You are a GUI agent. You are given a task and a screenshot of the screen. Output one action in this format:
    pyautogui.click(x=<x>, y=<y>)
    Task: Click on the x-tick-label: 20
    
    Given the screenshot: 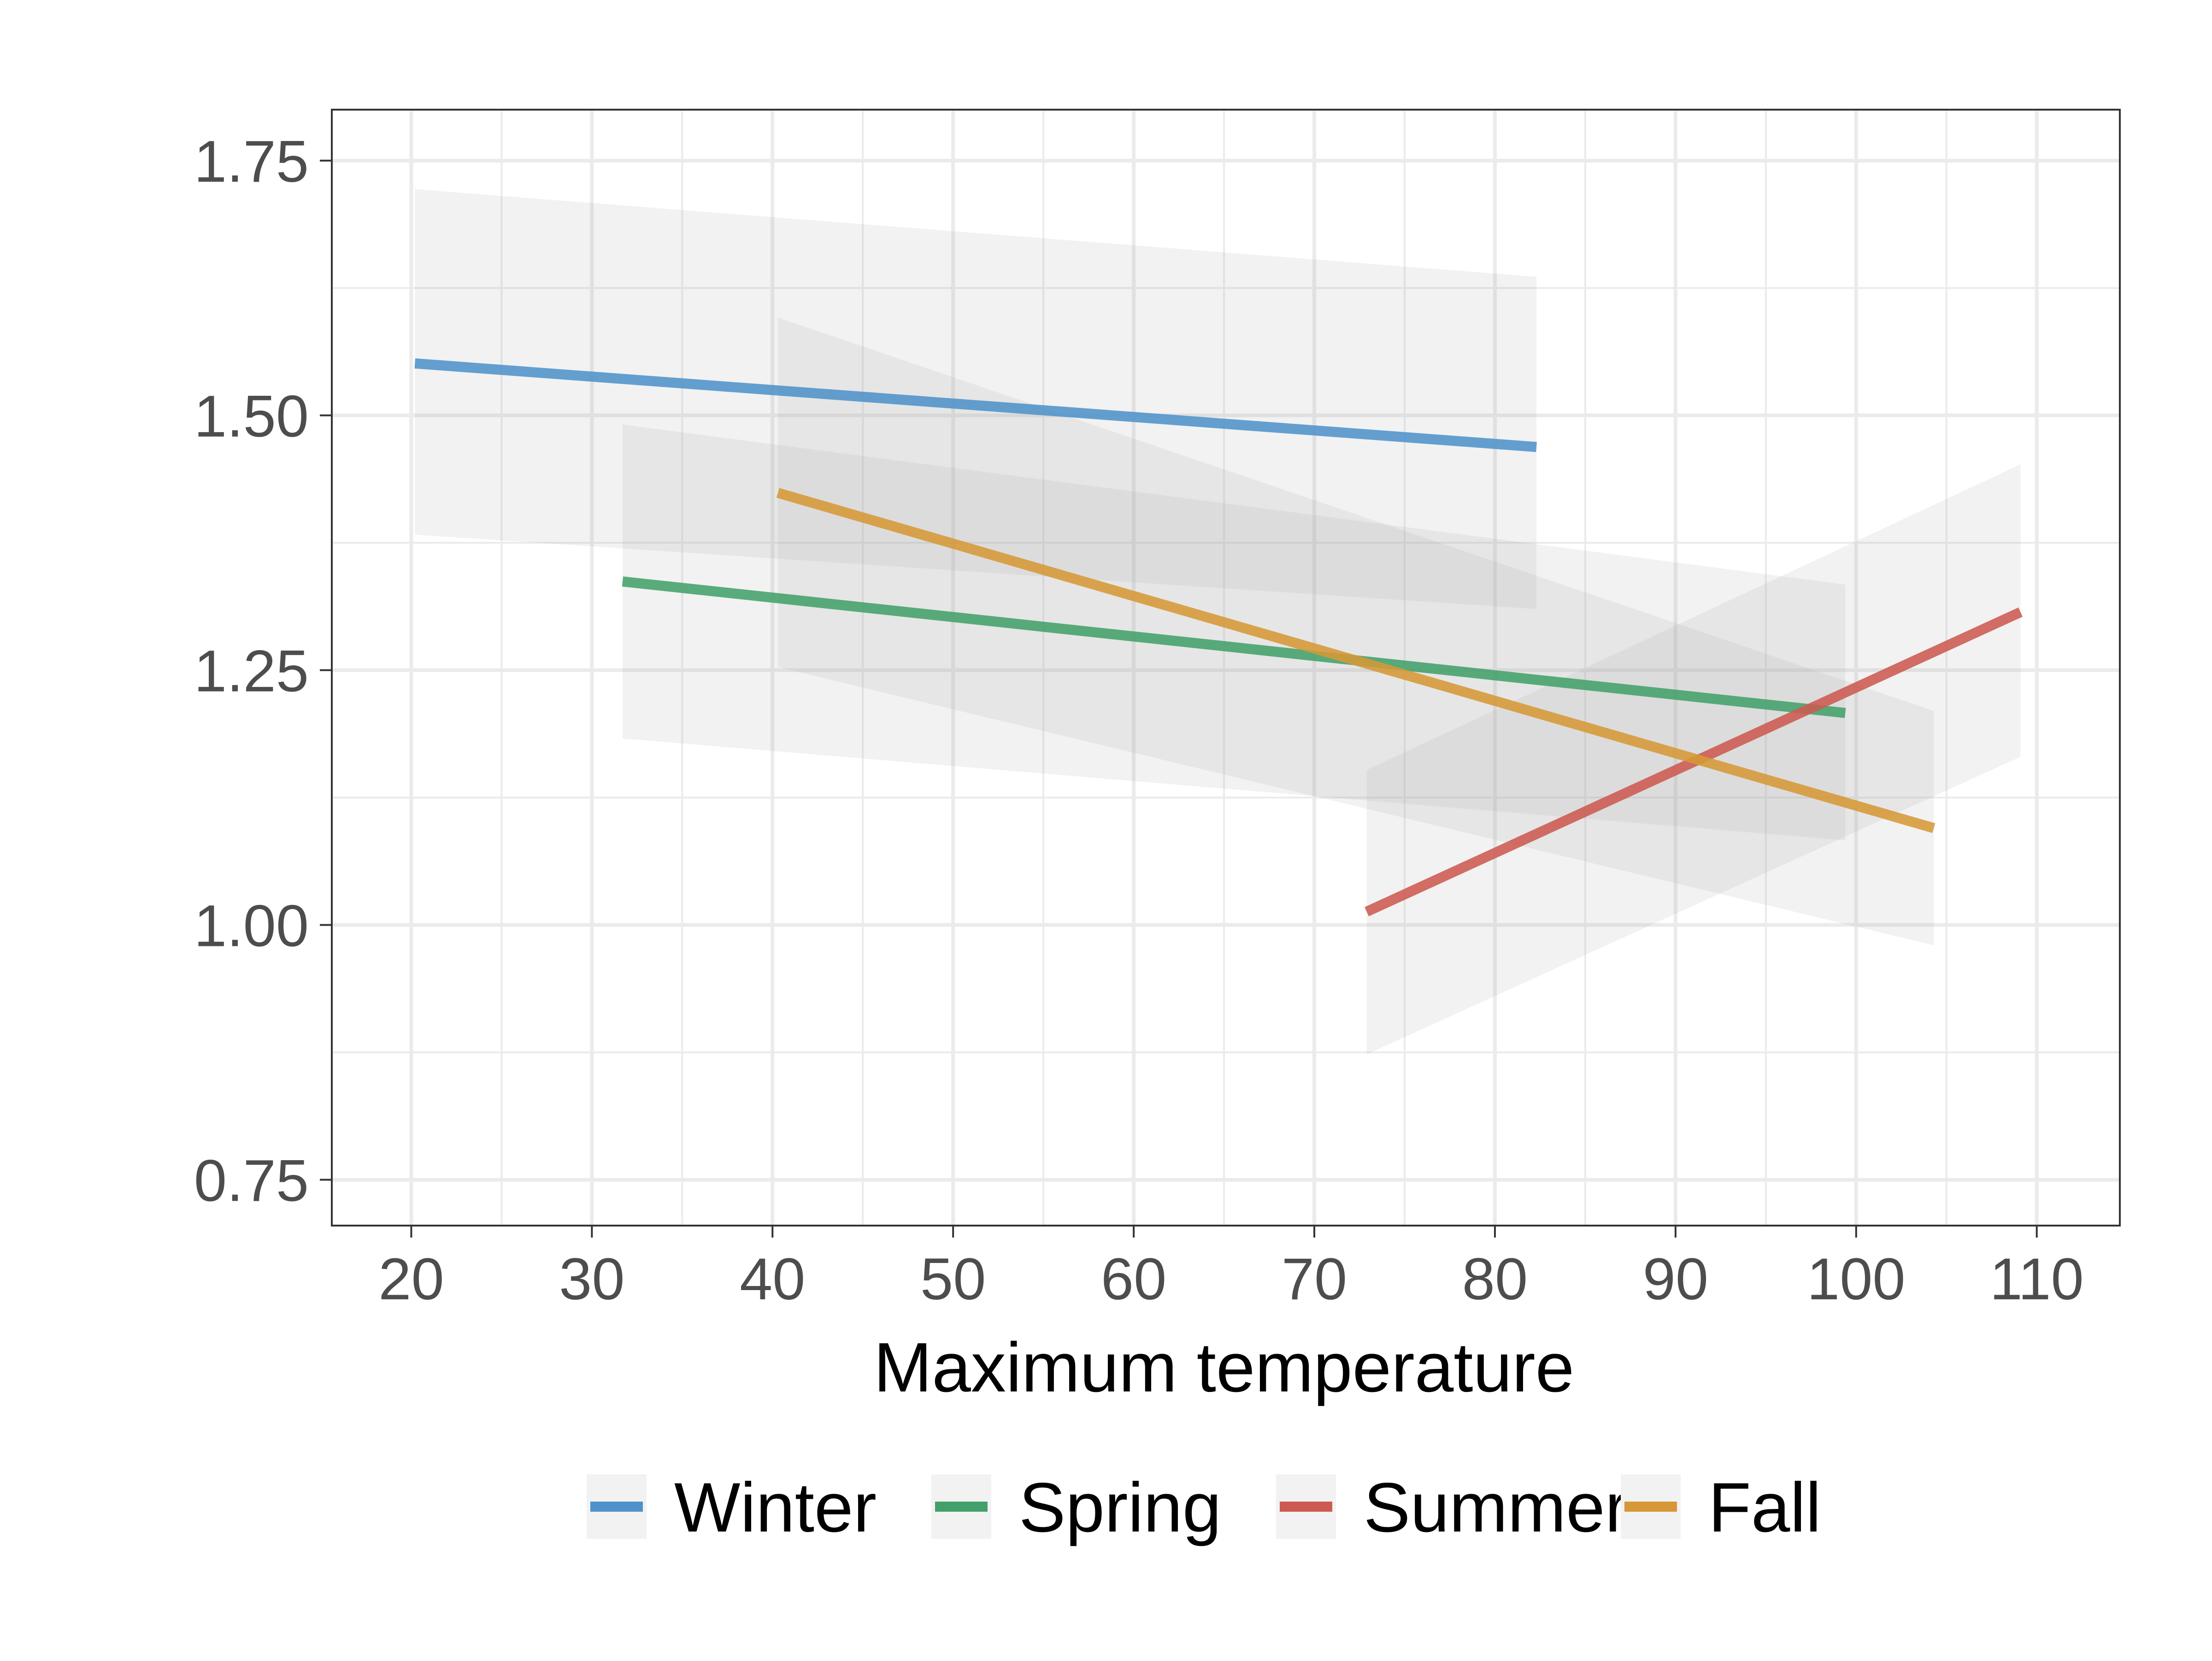 What is the action you would take?
    pyautogui.click(x=411, y=1279)
    